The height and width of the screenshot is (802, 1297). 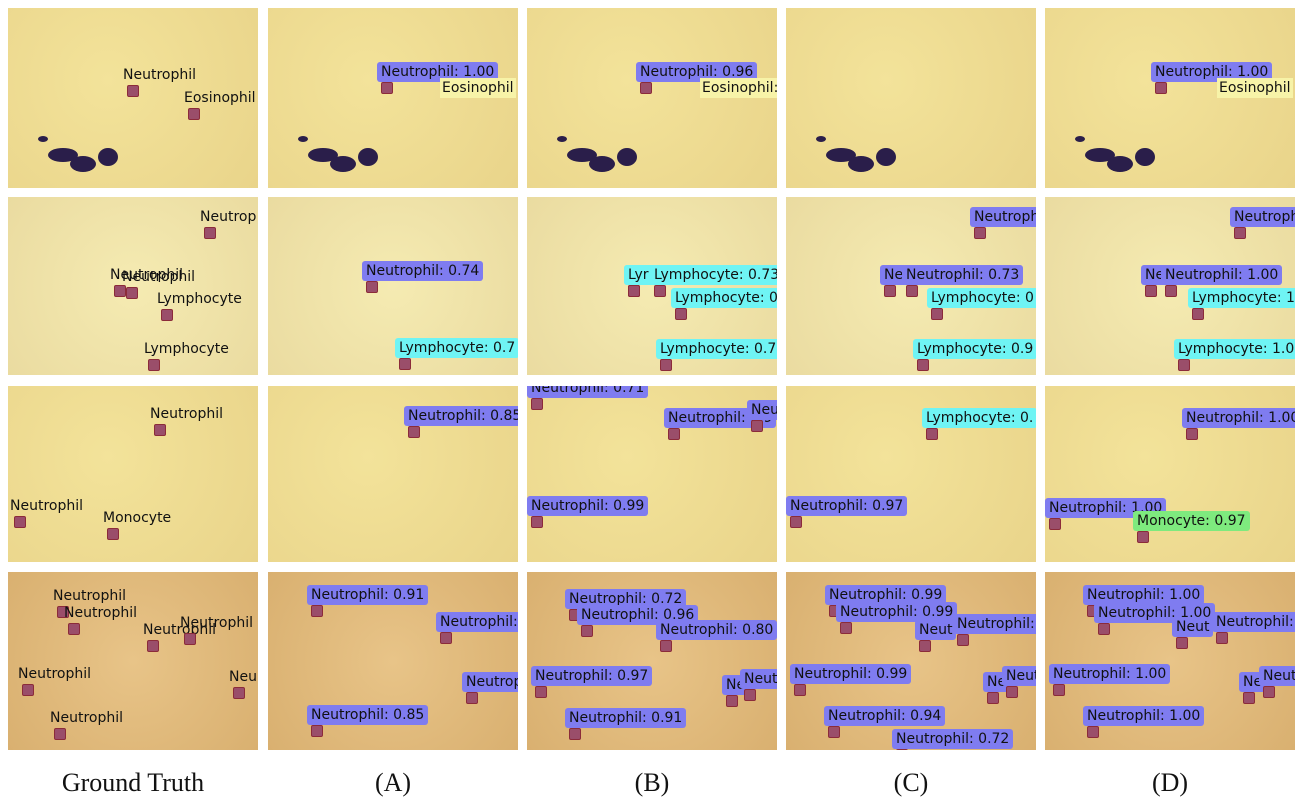 What do you see at coordinates (738, 88) in the screenshot?
I see `detection-label: Eosinophil:` at bounding box center [738, 88].